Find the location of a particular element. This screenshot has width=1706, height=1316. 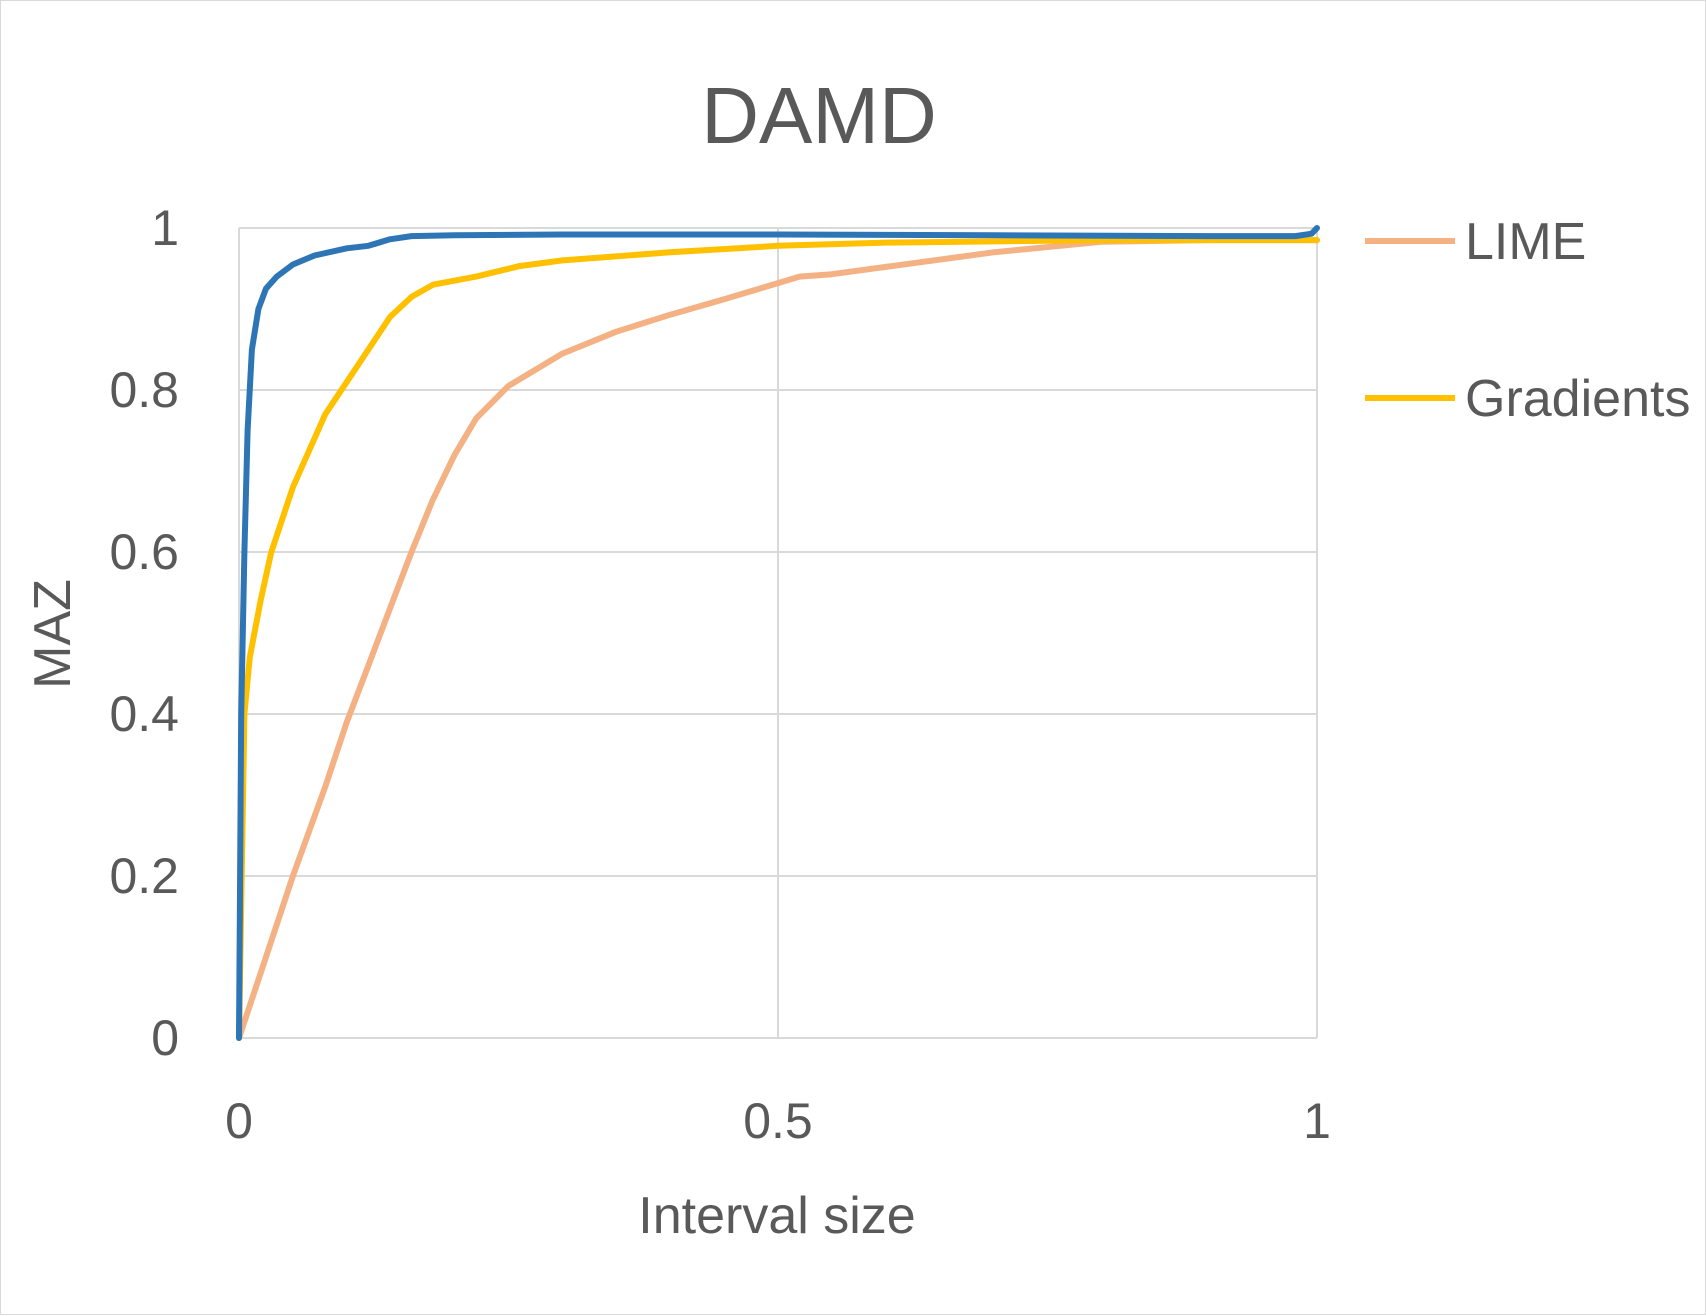

y-tick-label: 0 is located at coordinates (165, 1038).